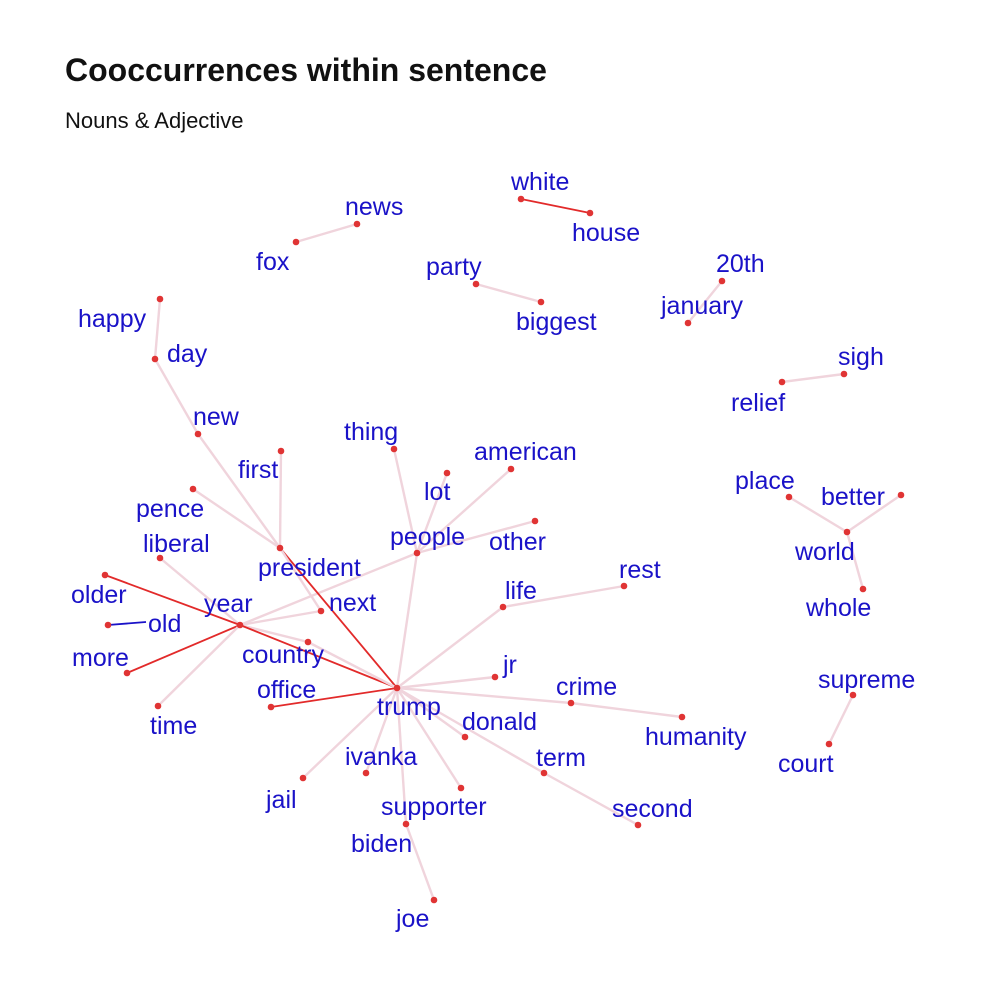  Describe the element at coordinates (437, 492) in the screenshot. I see `node-label-lot: lot` at that location.